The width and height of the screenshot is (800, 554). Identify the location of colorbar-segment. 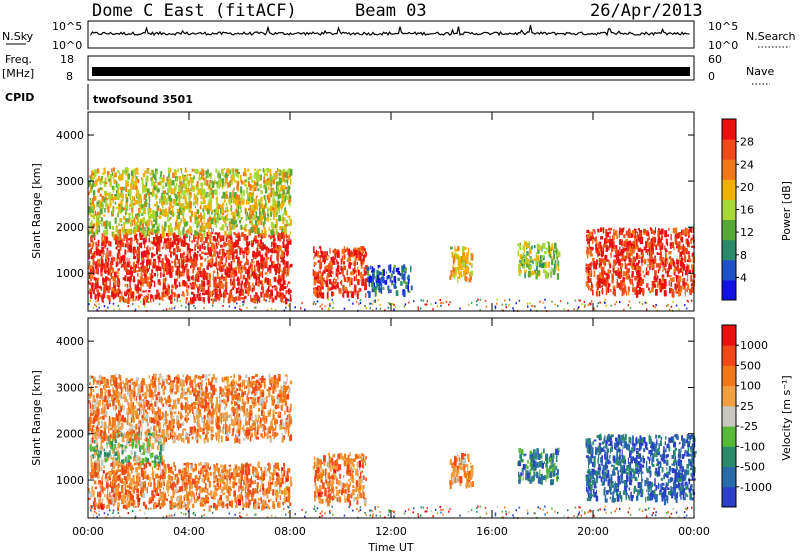
(729, 230).